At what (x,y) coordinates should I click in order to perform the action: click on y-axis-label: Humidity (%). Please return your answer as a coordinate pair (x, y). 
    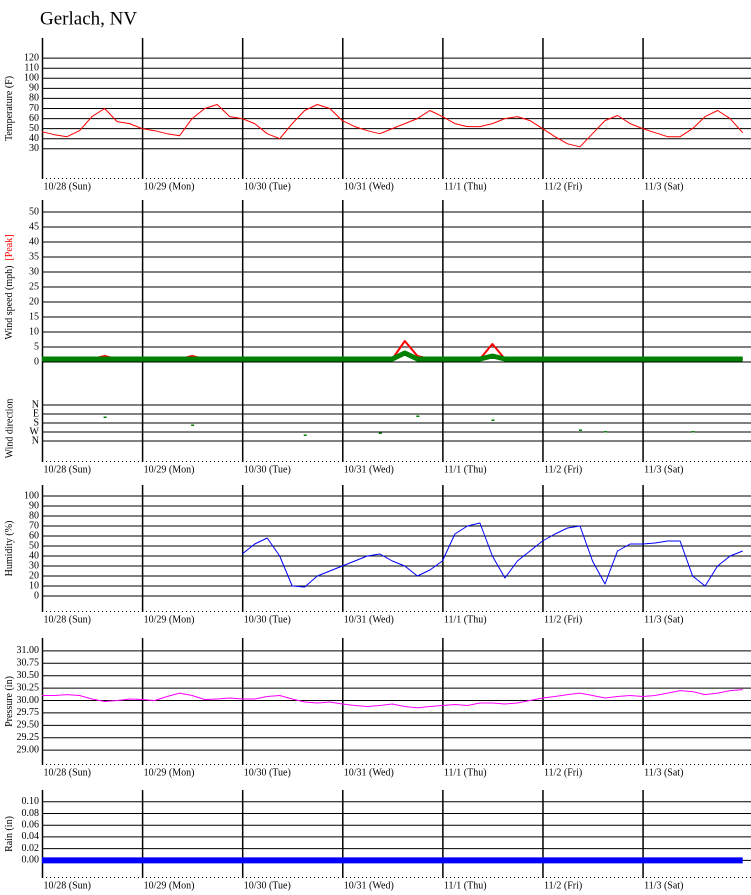
    Looking at the image, I should click on (9, 549).